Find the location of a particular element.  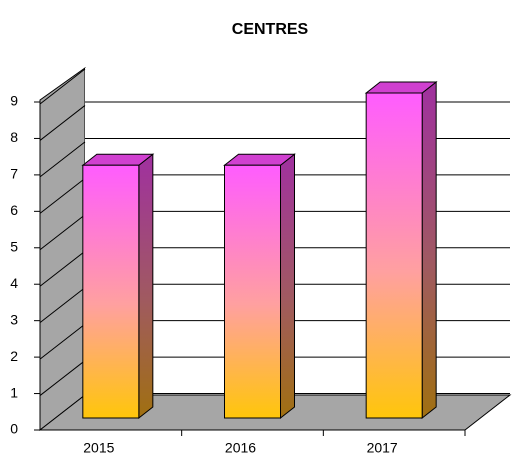

chart-title: CENTRES is located at coordinates (270, 29).